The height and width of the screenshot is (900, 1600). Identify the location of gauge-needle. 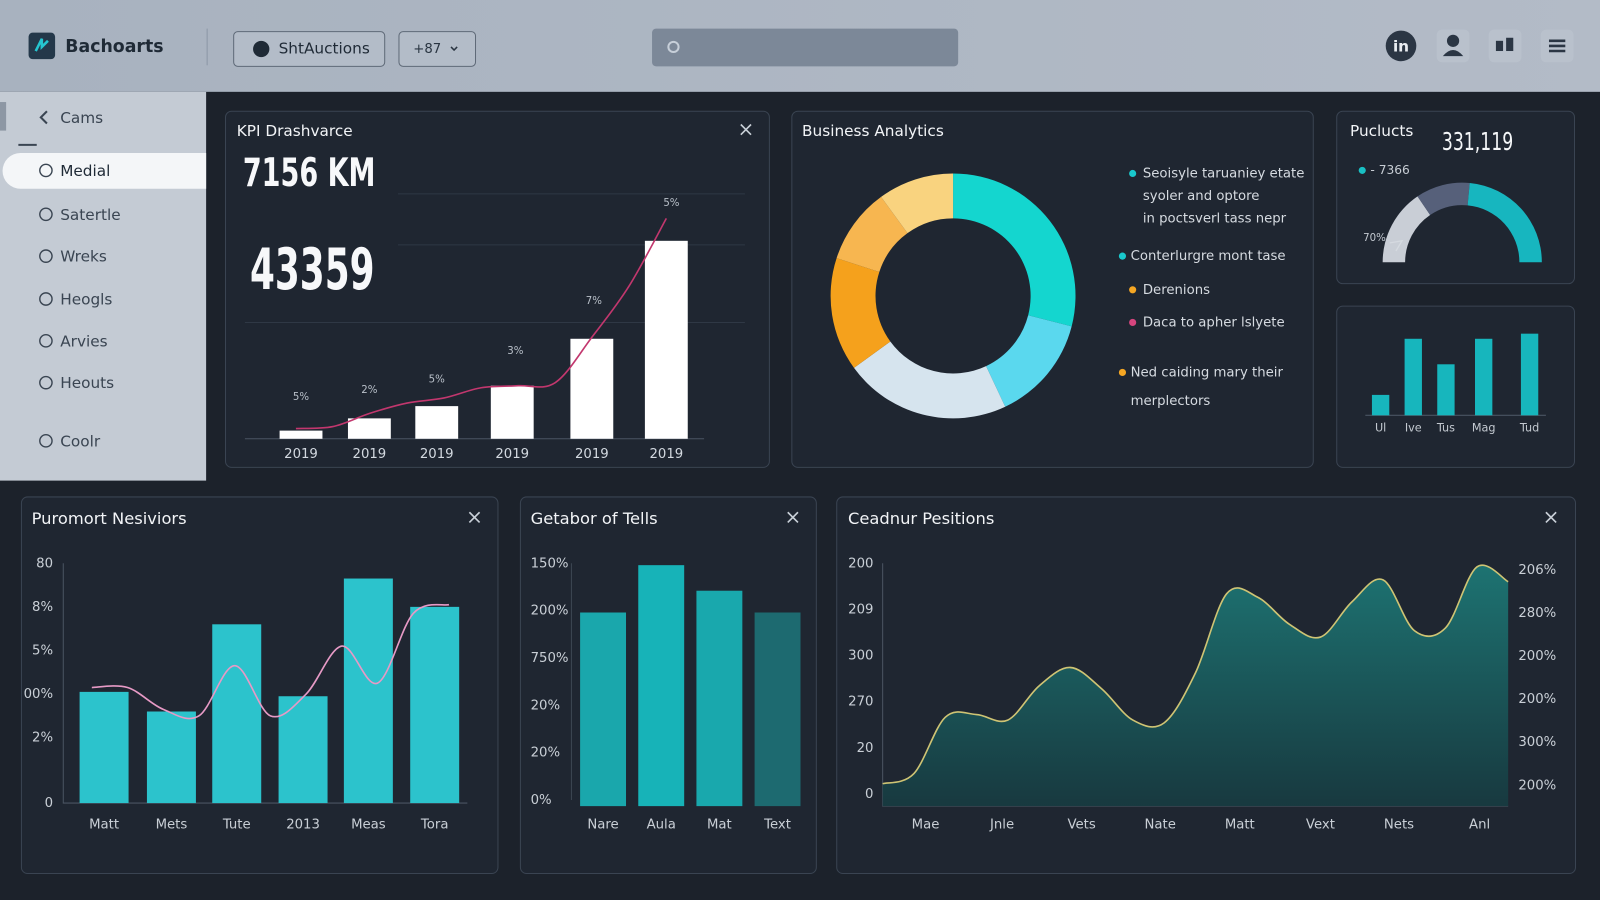
(1396, 245).